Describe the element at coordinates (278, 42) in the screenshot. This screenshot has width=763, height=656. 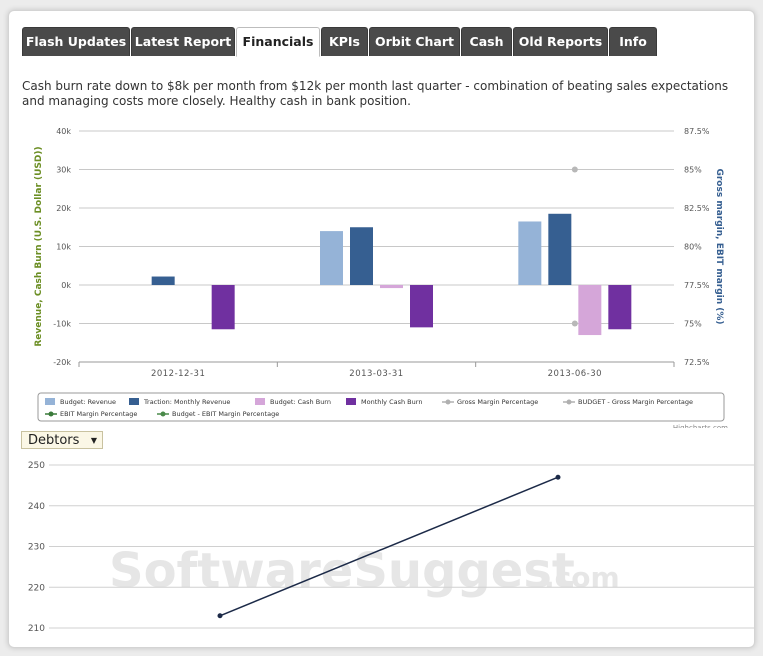
I see `tab-financials: Financials` at that location.